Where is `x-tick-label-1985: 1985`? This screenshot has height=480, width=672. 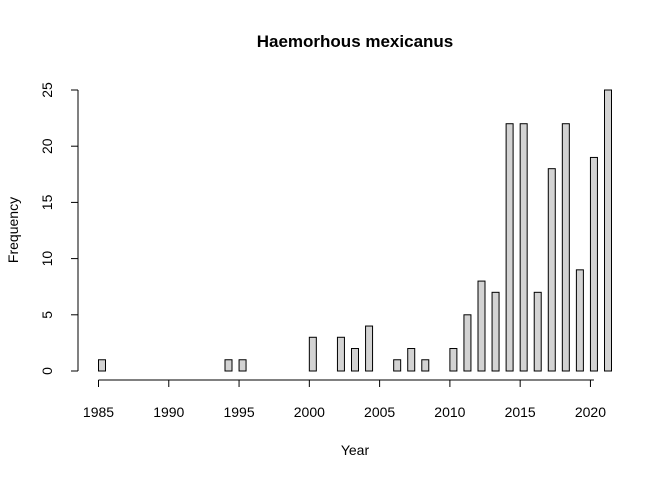
x-tick-label-1985: 1985 is located at coordinates (98, 412).